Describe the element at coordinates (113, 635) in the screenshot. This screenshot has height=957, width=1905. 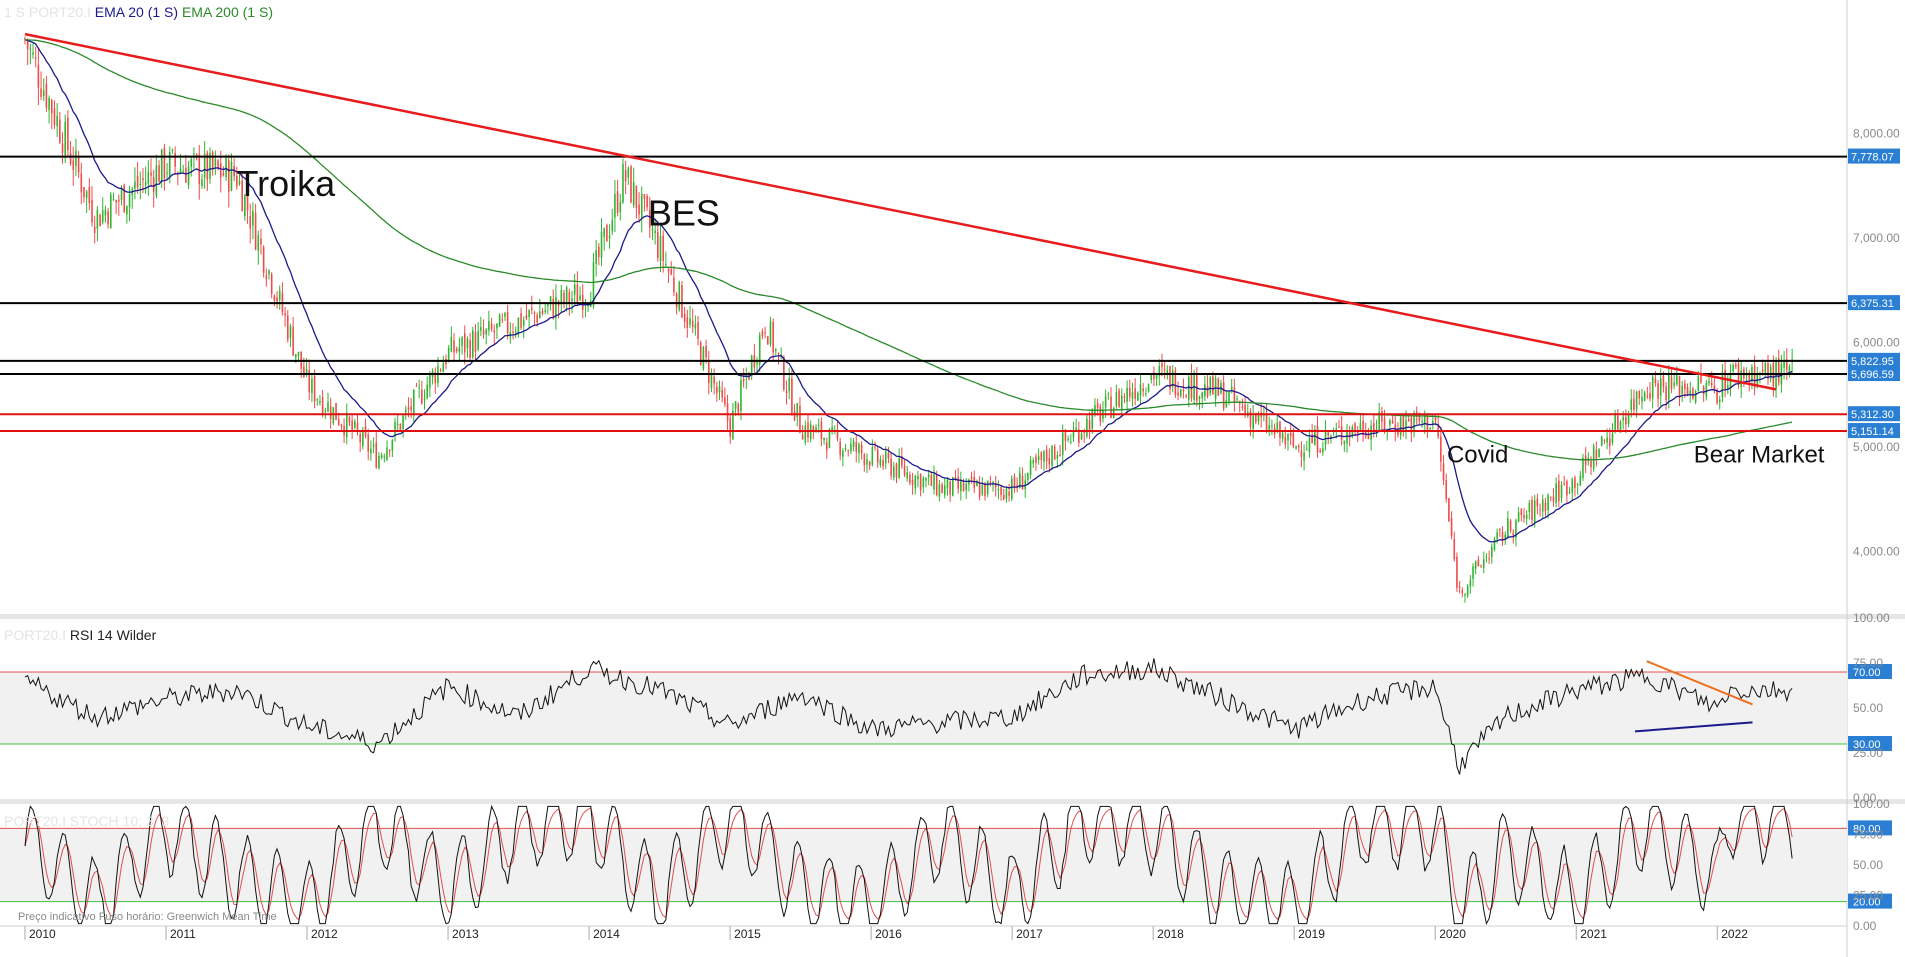
I see `legend-rsi: RSI 14 Wilder` at that location.